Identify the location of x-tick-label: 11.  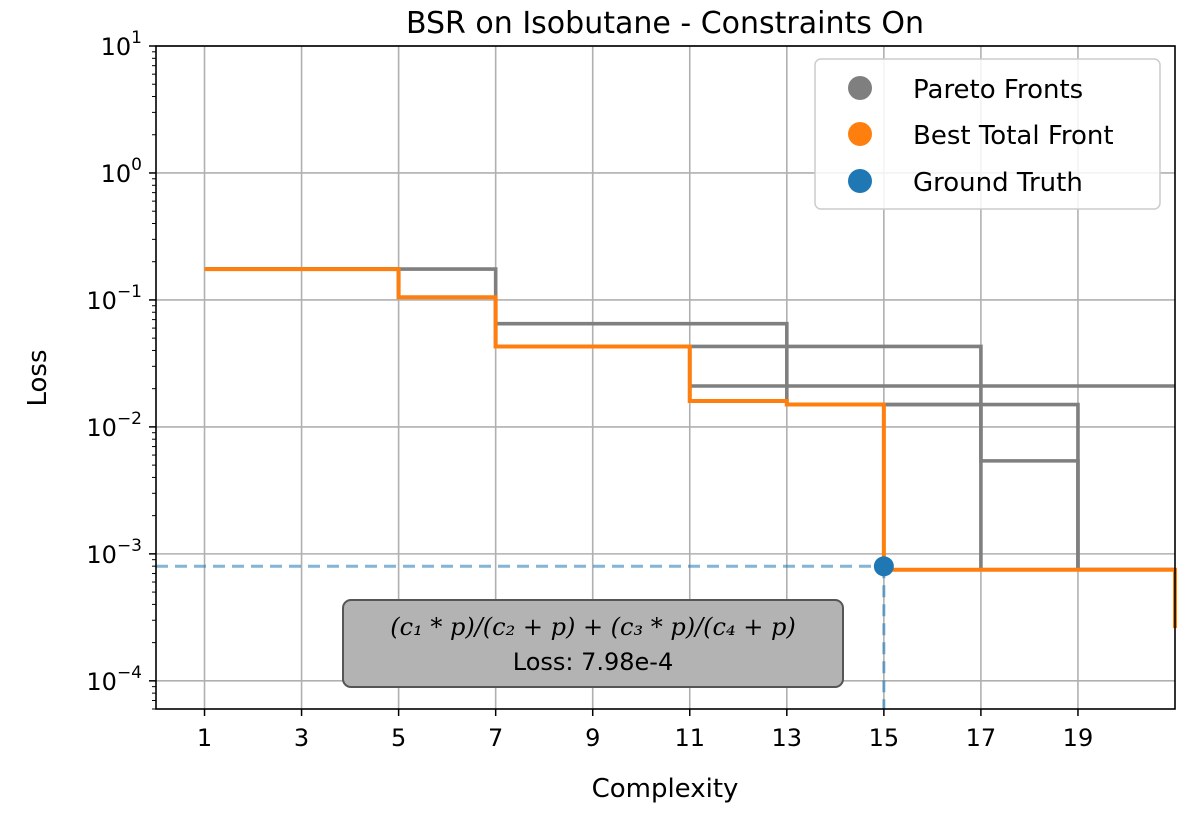
(689, 738).